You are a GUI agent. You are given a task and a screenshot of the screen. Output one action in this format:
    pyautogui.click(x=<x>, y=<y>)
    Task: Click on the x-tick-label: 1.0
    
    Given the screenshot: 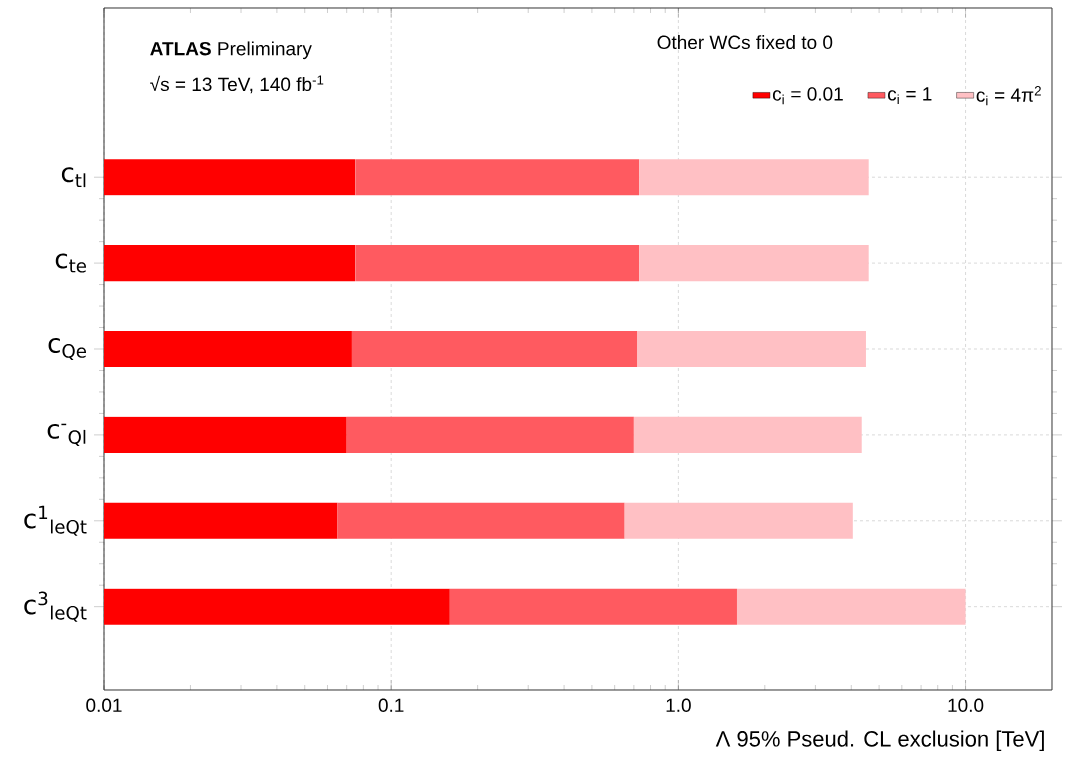 What is the action you would take?
    pyautogui.click(x=678, y=705)
    